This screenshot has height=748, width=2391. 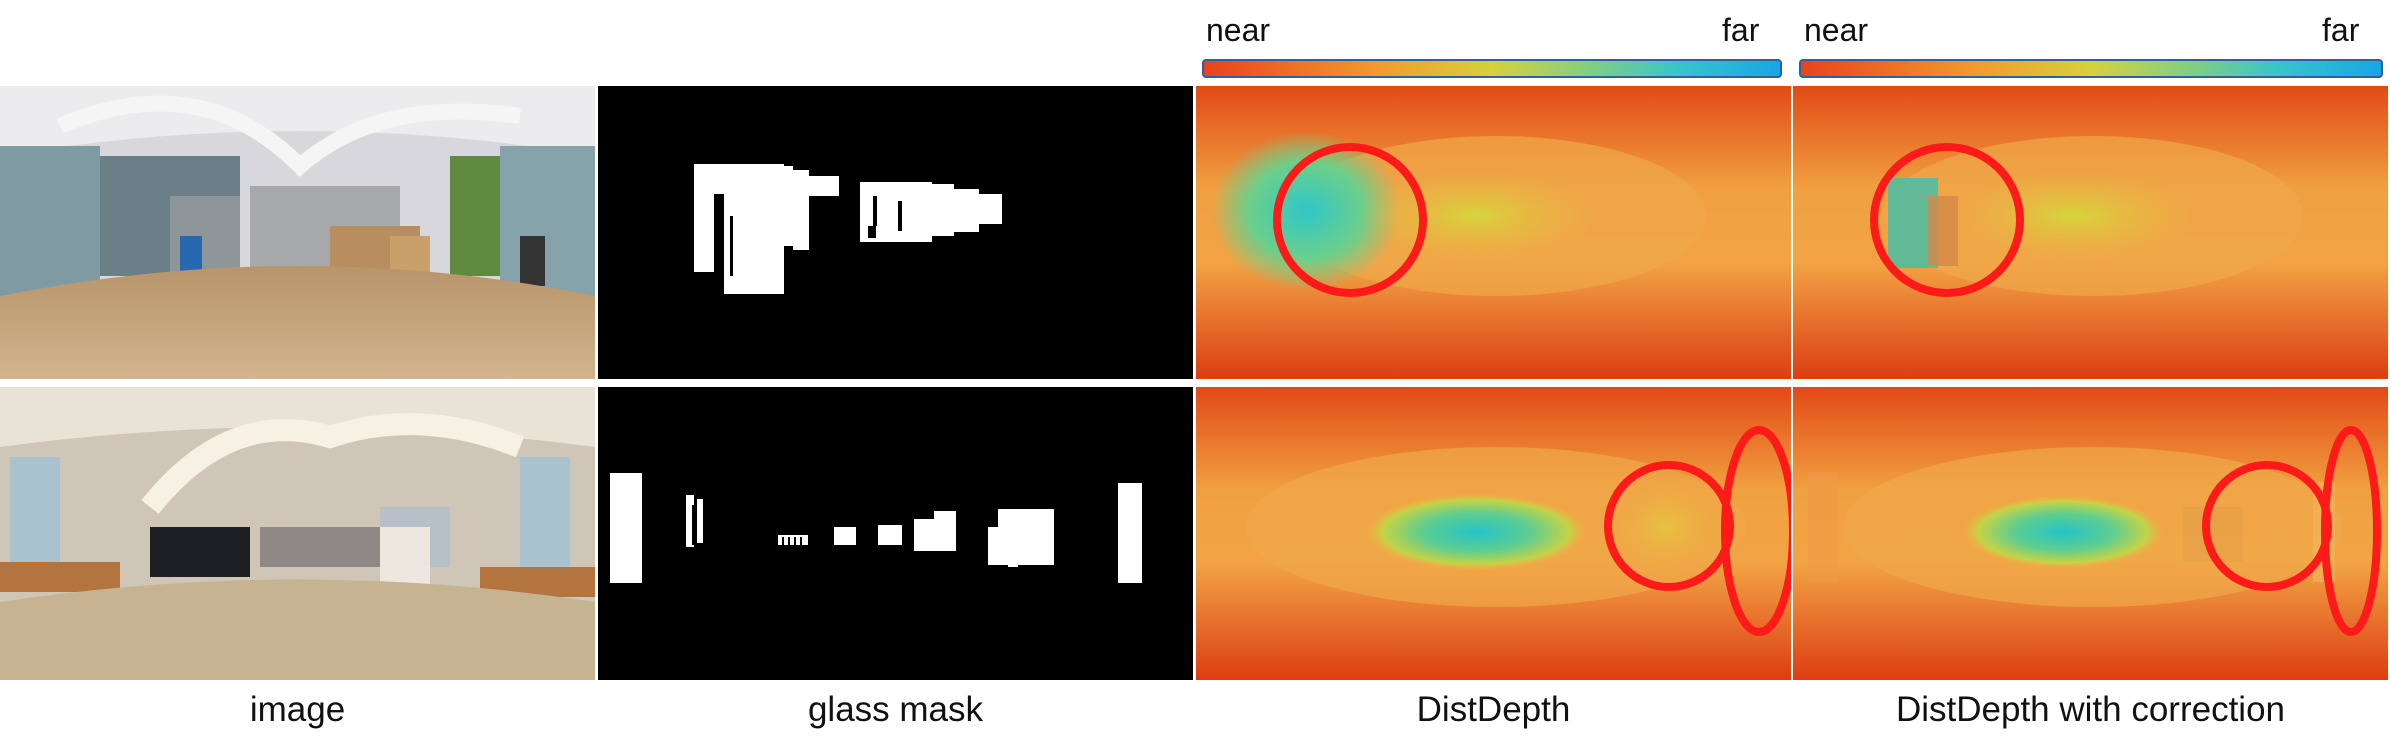 What do you see at coordinates (2090, 709) in the screenshot?
I see `caption-distdepth-corrected: DistDepth with correction` at bounding box center [2090, 709].